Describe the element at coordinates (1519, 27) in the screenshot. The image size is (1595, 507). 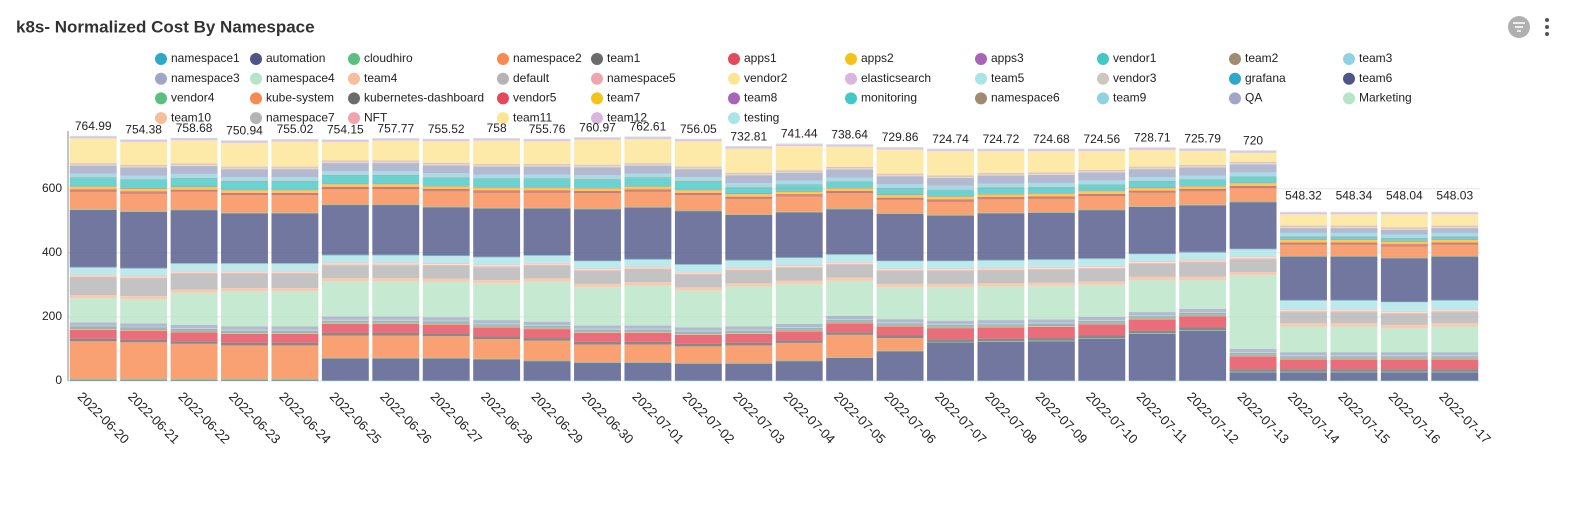
I see `filter-button` at that location.